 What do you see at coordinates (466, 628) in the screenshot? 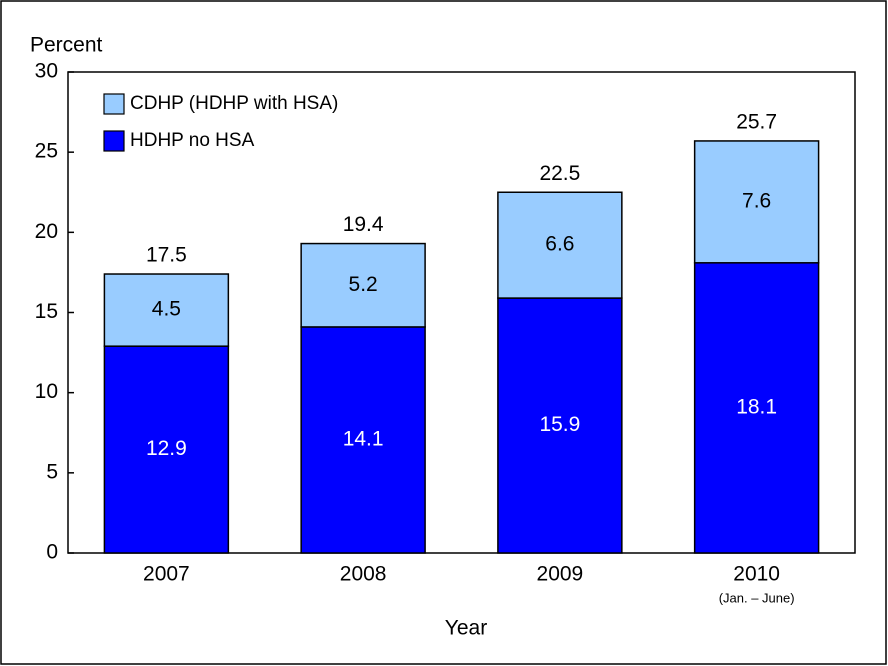
I see `x-axis-label: Year` at bounding box center [466, 628].